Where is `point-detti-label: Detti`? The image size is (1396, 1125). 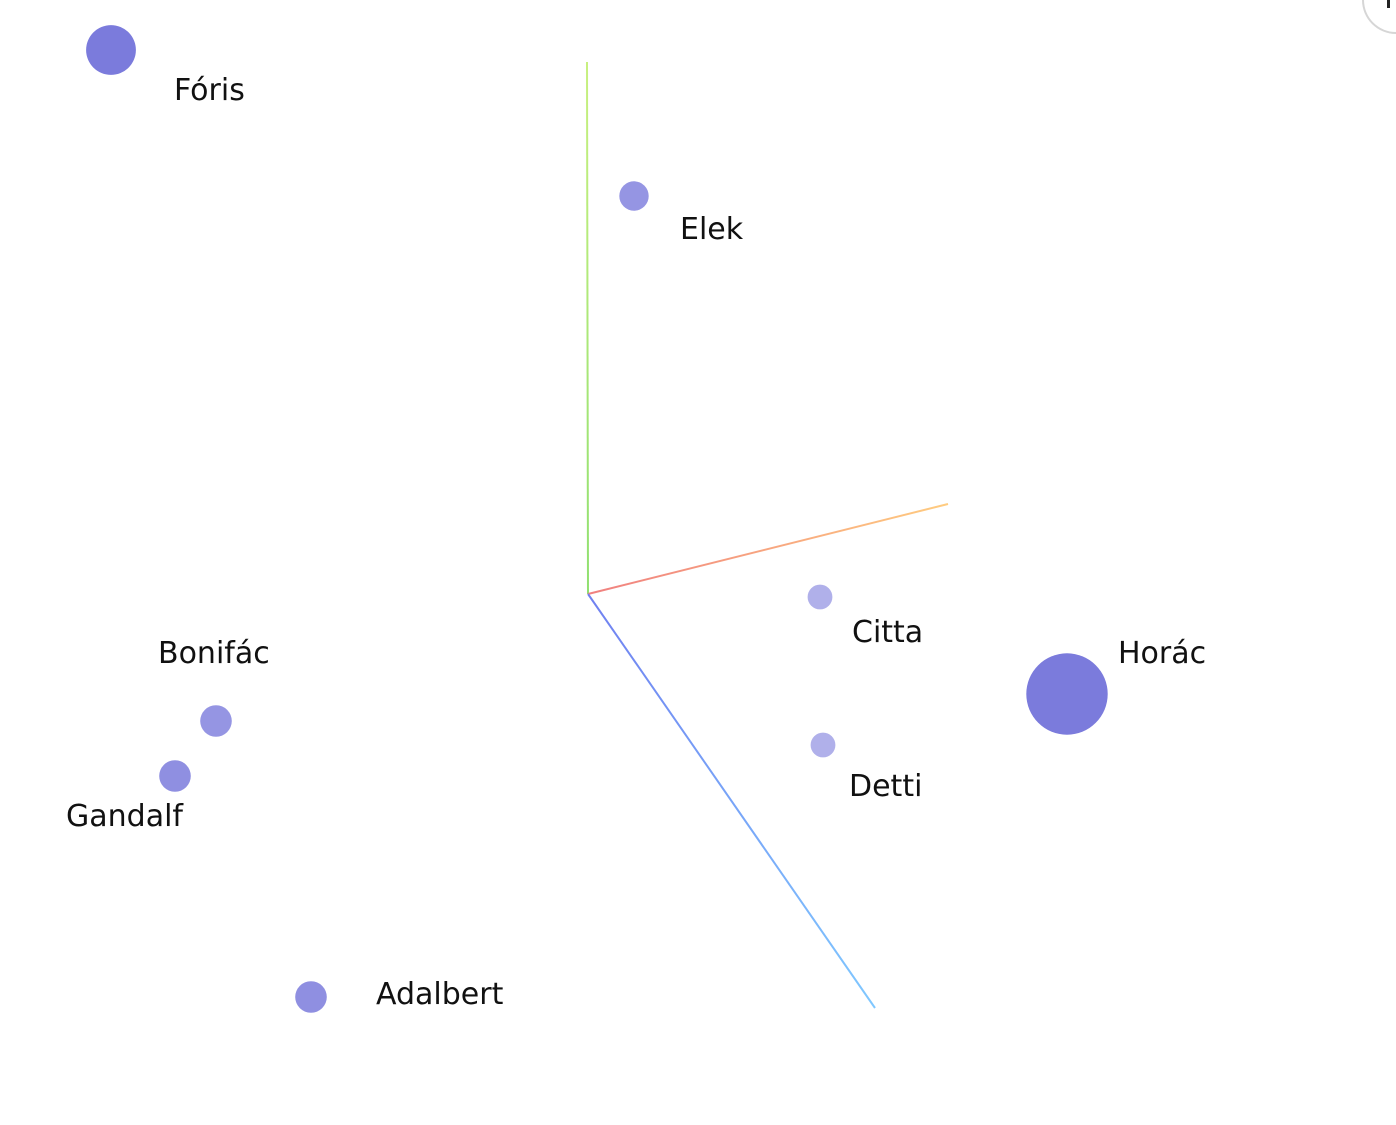 point-detti-label: Detti is located at coordinates (885, 786).